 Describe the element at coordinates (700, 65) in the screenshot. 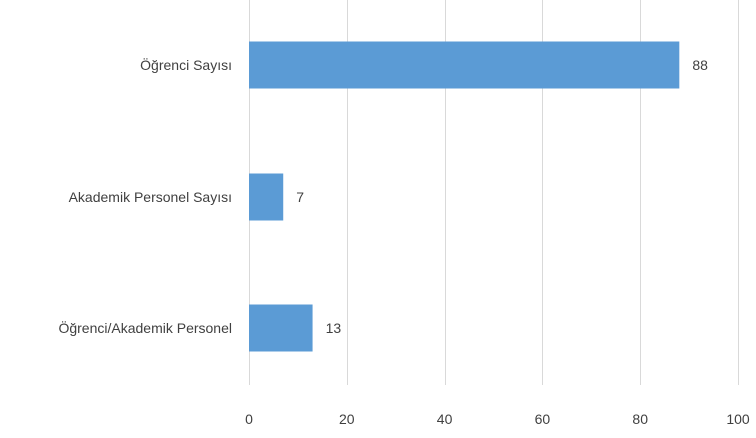

I see `data-label-0: 88` at that location.